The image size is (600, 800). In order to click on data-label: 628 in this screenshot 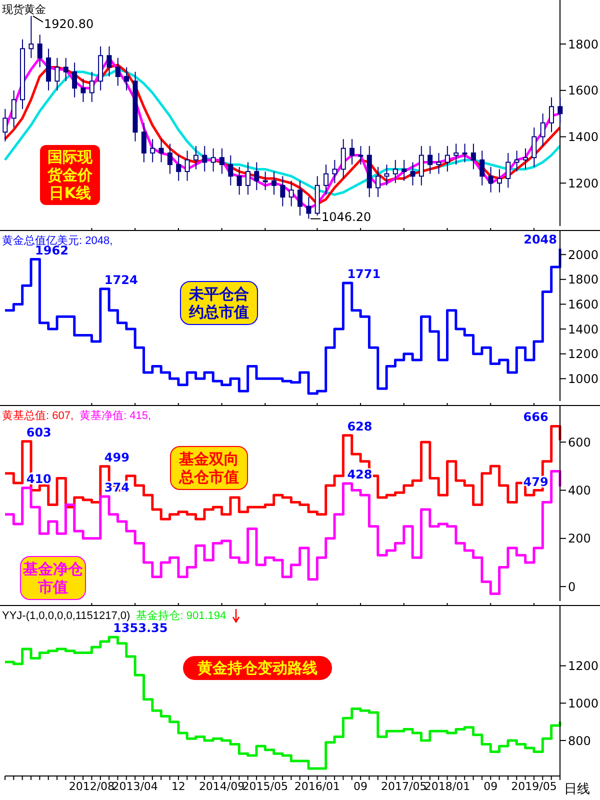, I will do `click(359, 426)`.